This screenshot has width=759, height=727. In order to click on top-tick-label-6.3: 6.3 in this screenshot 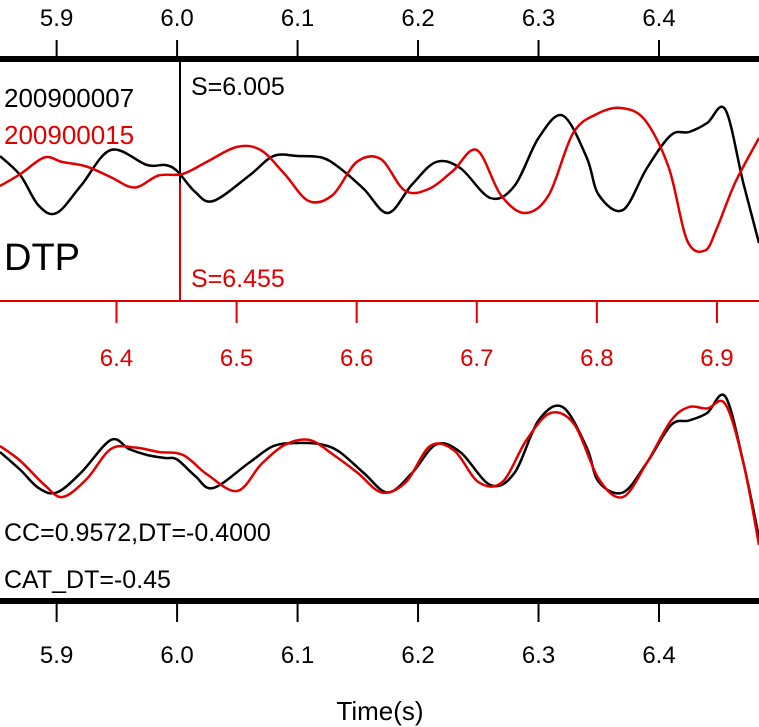, I will do `click(538, 18)`.